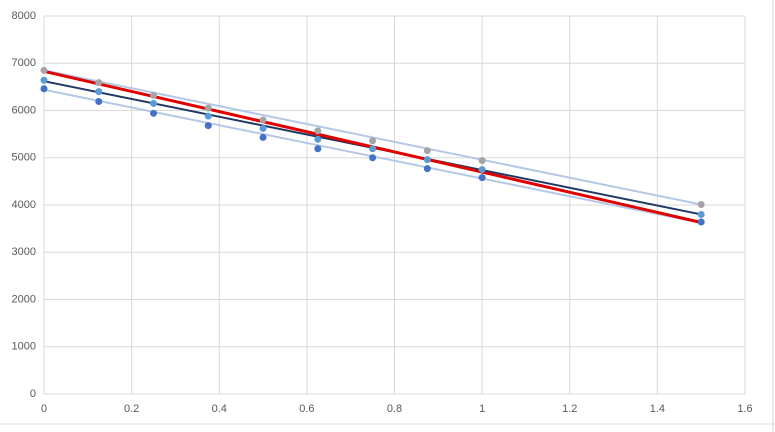  I want to click on x-tick-label: 1.2, so click(569, 409).